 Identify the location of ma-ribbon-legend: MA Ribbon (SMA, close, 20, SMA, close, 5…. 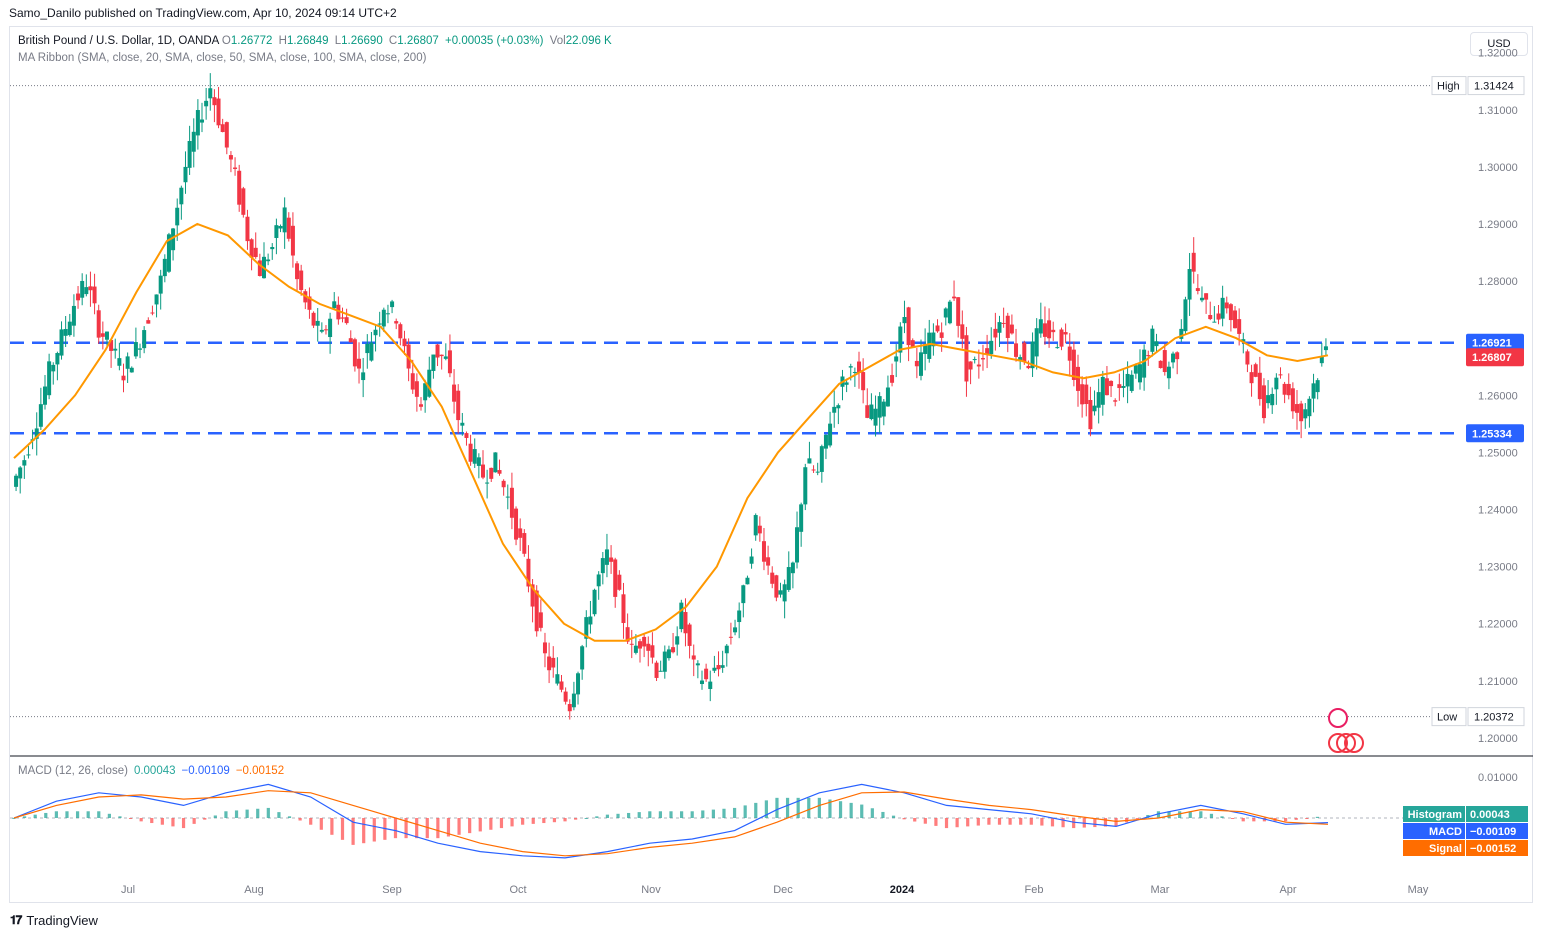
(222, 58).